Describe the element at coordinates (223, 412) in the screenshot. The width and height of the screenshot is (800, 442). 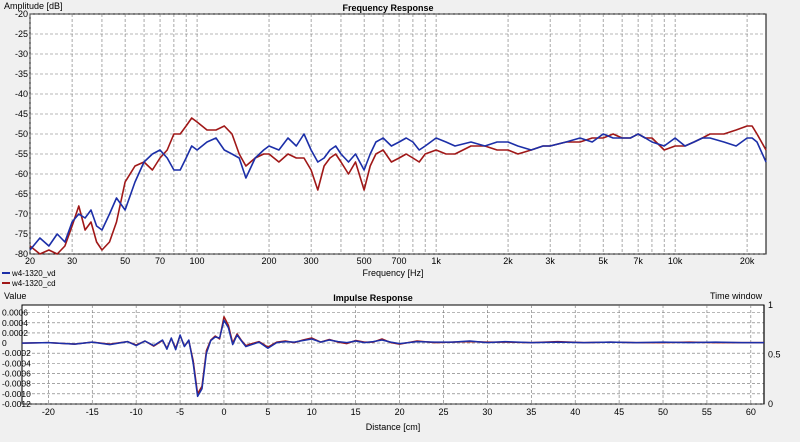
I see `ir-x-tick: 0` at that location.